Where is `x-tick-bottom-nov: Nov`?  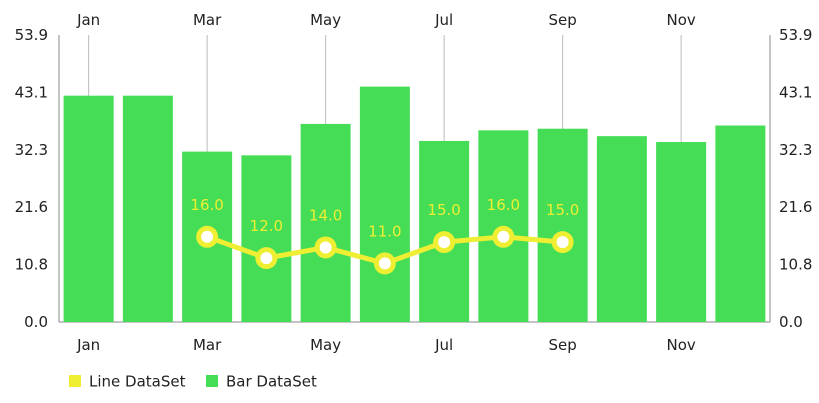 x-tick-bottom-nov: Nov is located at coordinates (680, 345).